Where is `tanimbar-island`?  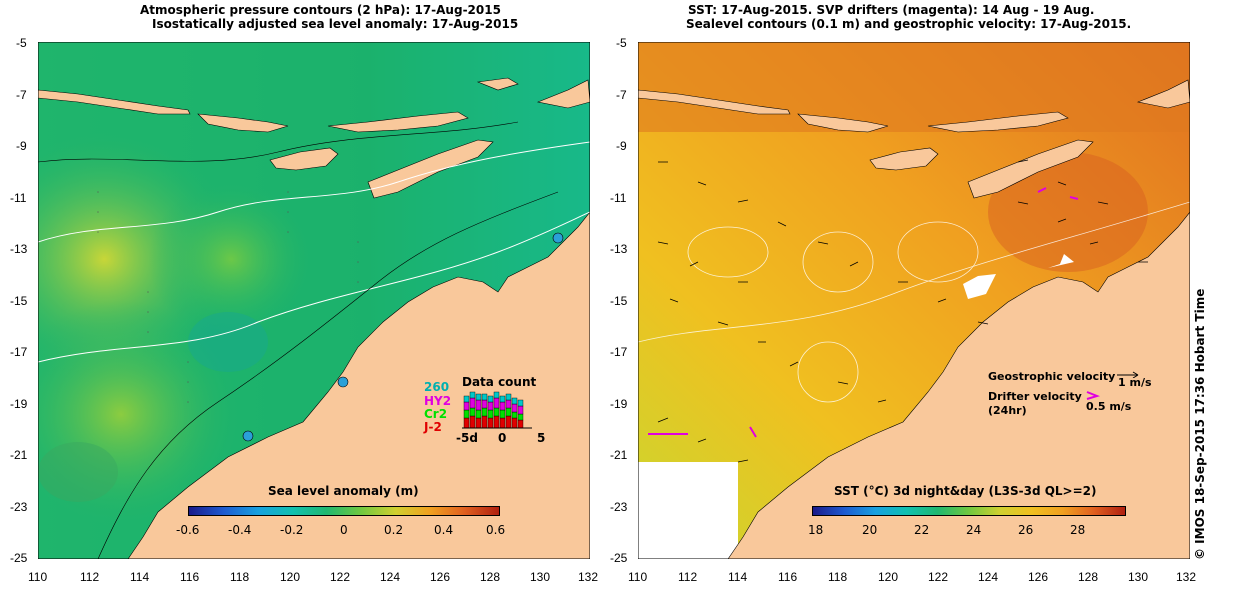 tanimbar-island is located at coordinates (563, 94).